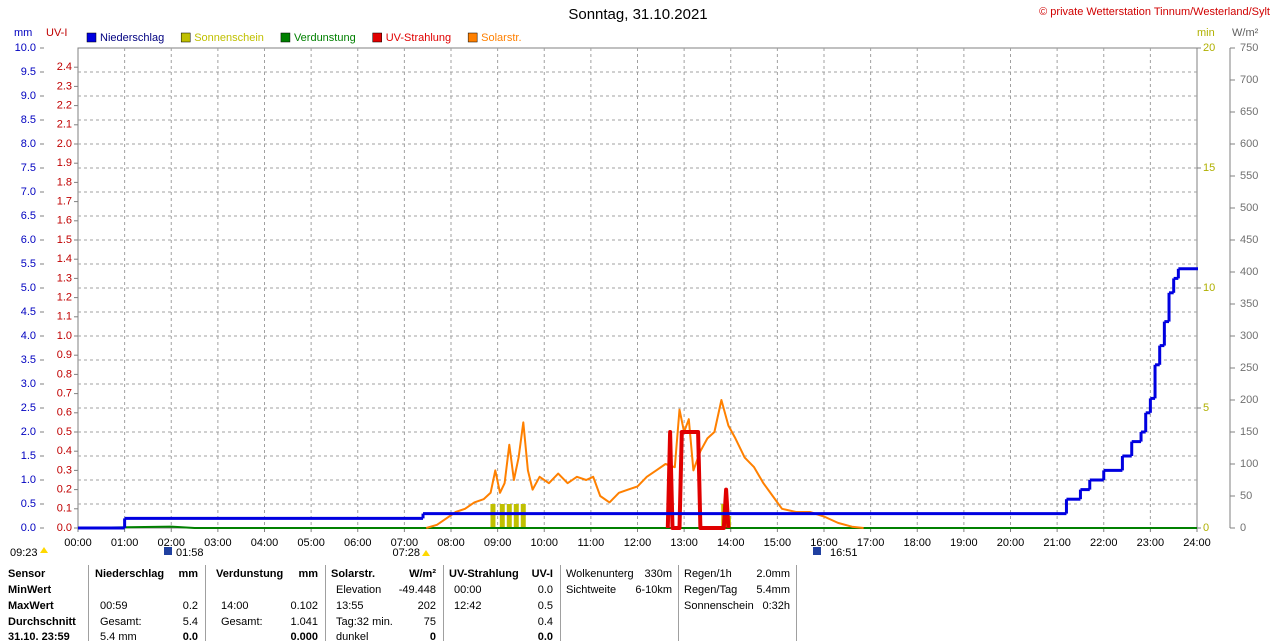  What do you see at coordinates (426, 606) in the screenshot?
I see `table-cell: 202` at bounding box center [426, 606].